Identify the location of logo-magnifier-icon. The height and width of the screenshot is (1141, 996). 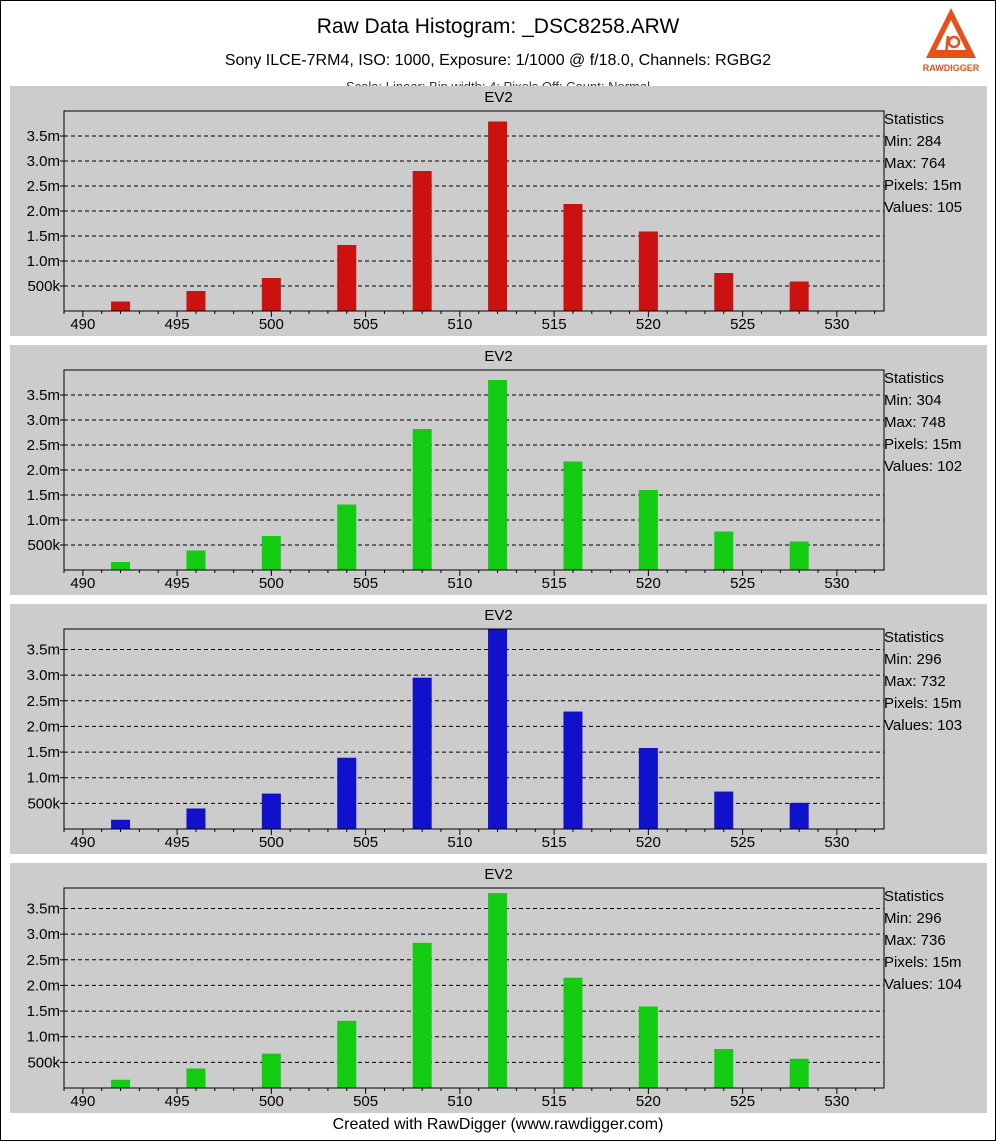
(954, 42).